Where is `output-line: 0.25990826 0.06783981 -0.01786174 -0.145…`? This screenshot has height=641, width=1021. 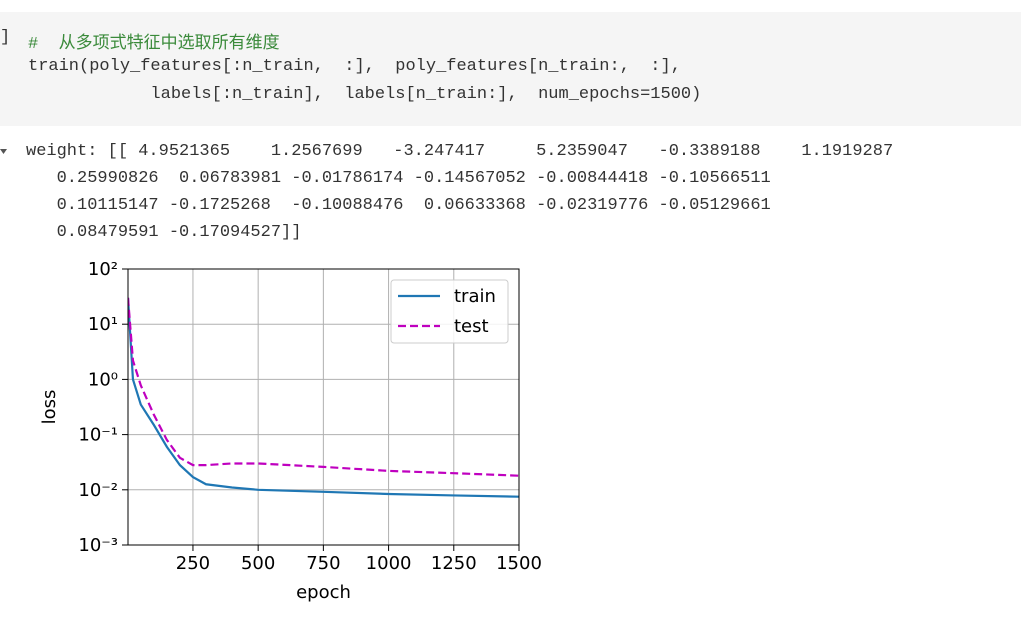
output-line: 0.25990826 0.06783981 -0.01786174 -0.145… is located at coordinates (398, 178).